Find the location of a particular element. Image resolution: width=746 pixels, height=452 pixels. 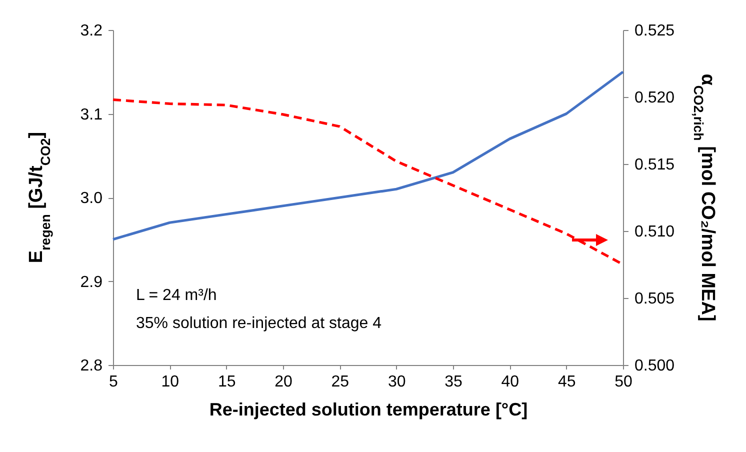

y2-tick-label: 0.505 is located at coordinates (654, 299).